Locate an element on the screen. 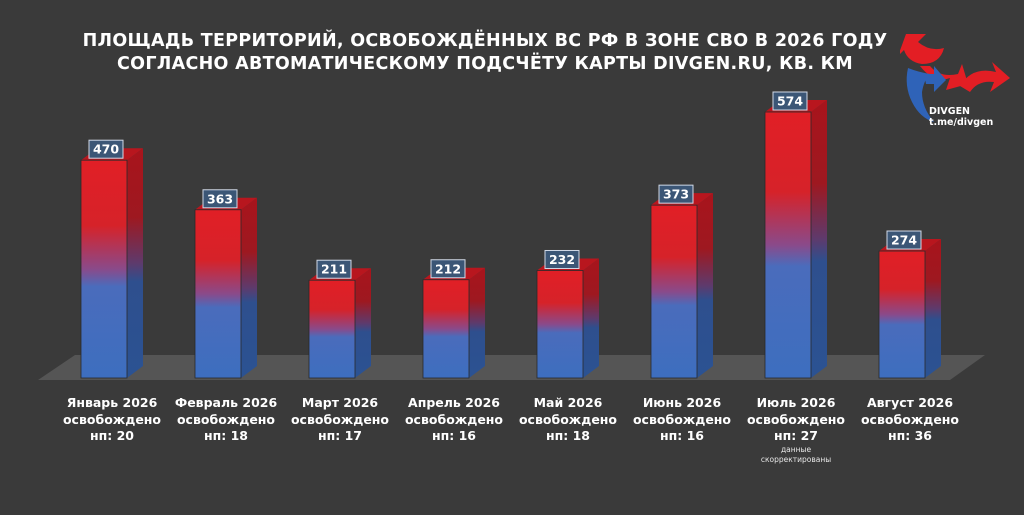 This screenshot has width=1024, height=515. month-label-name: Март 2026 is located at coordinates (340, 402).